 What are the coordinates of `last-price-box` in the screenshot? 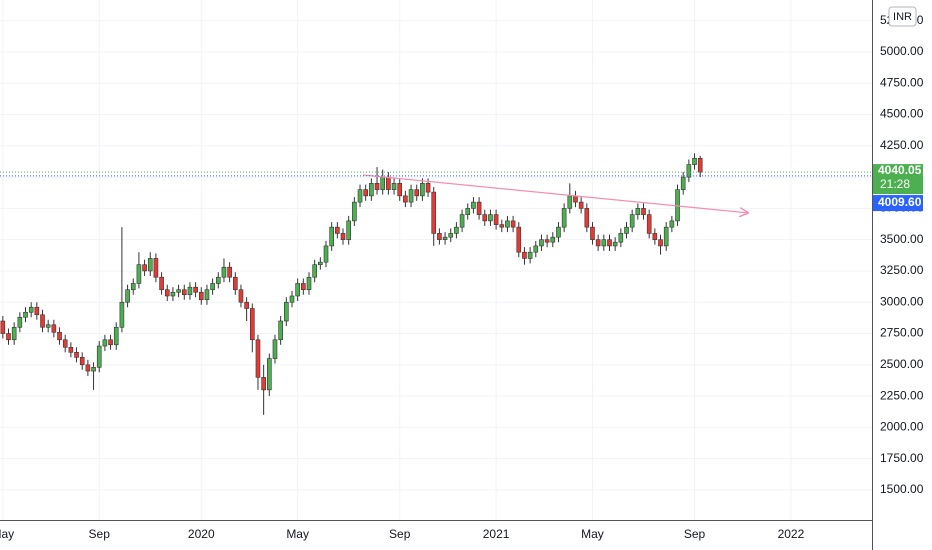 It's located at (898, 179).